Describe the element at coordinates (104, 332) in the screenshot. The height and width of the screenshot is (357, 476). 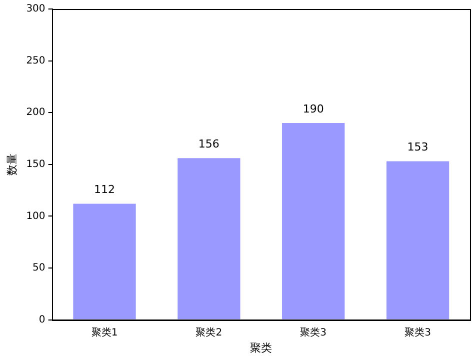
I see `x-tick-label: 聚类1` at that location.